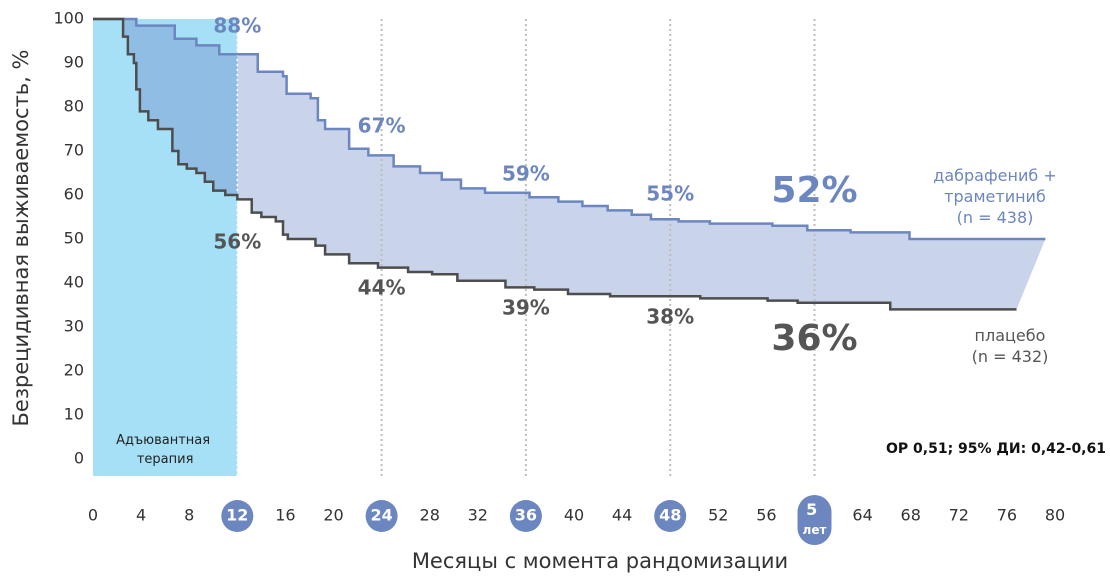  I want to click on y-tick-label: 30, so click(74, 326).